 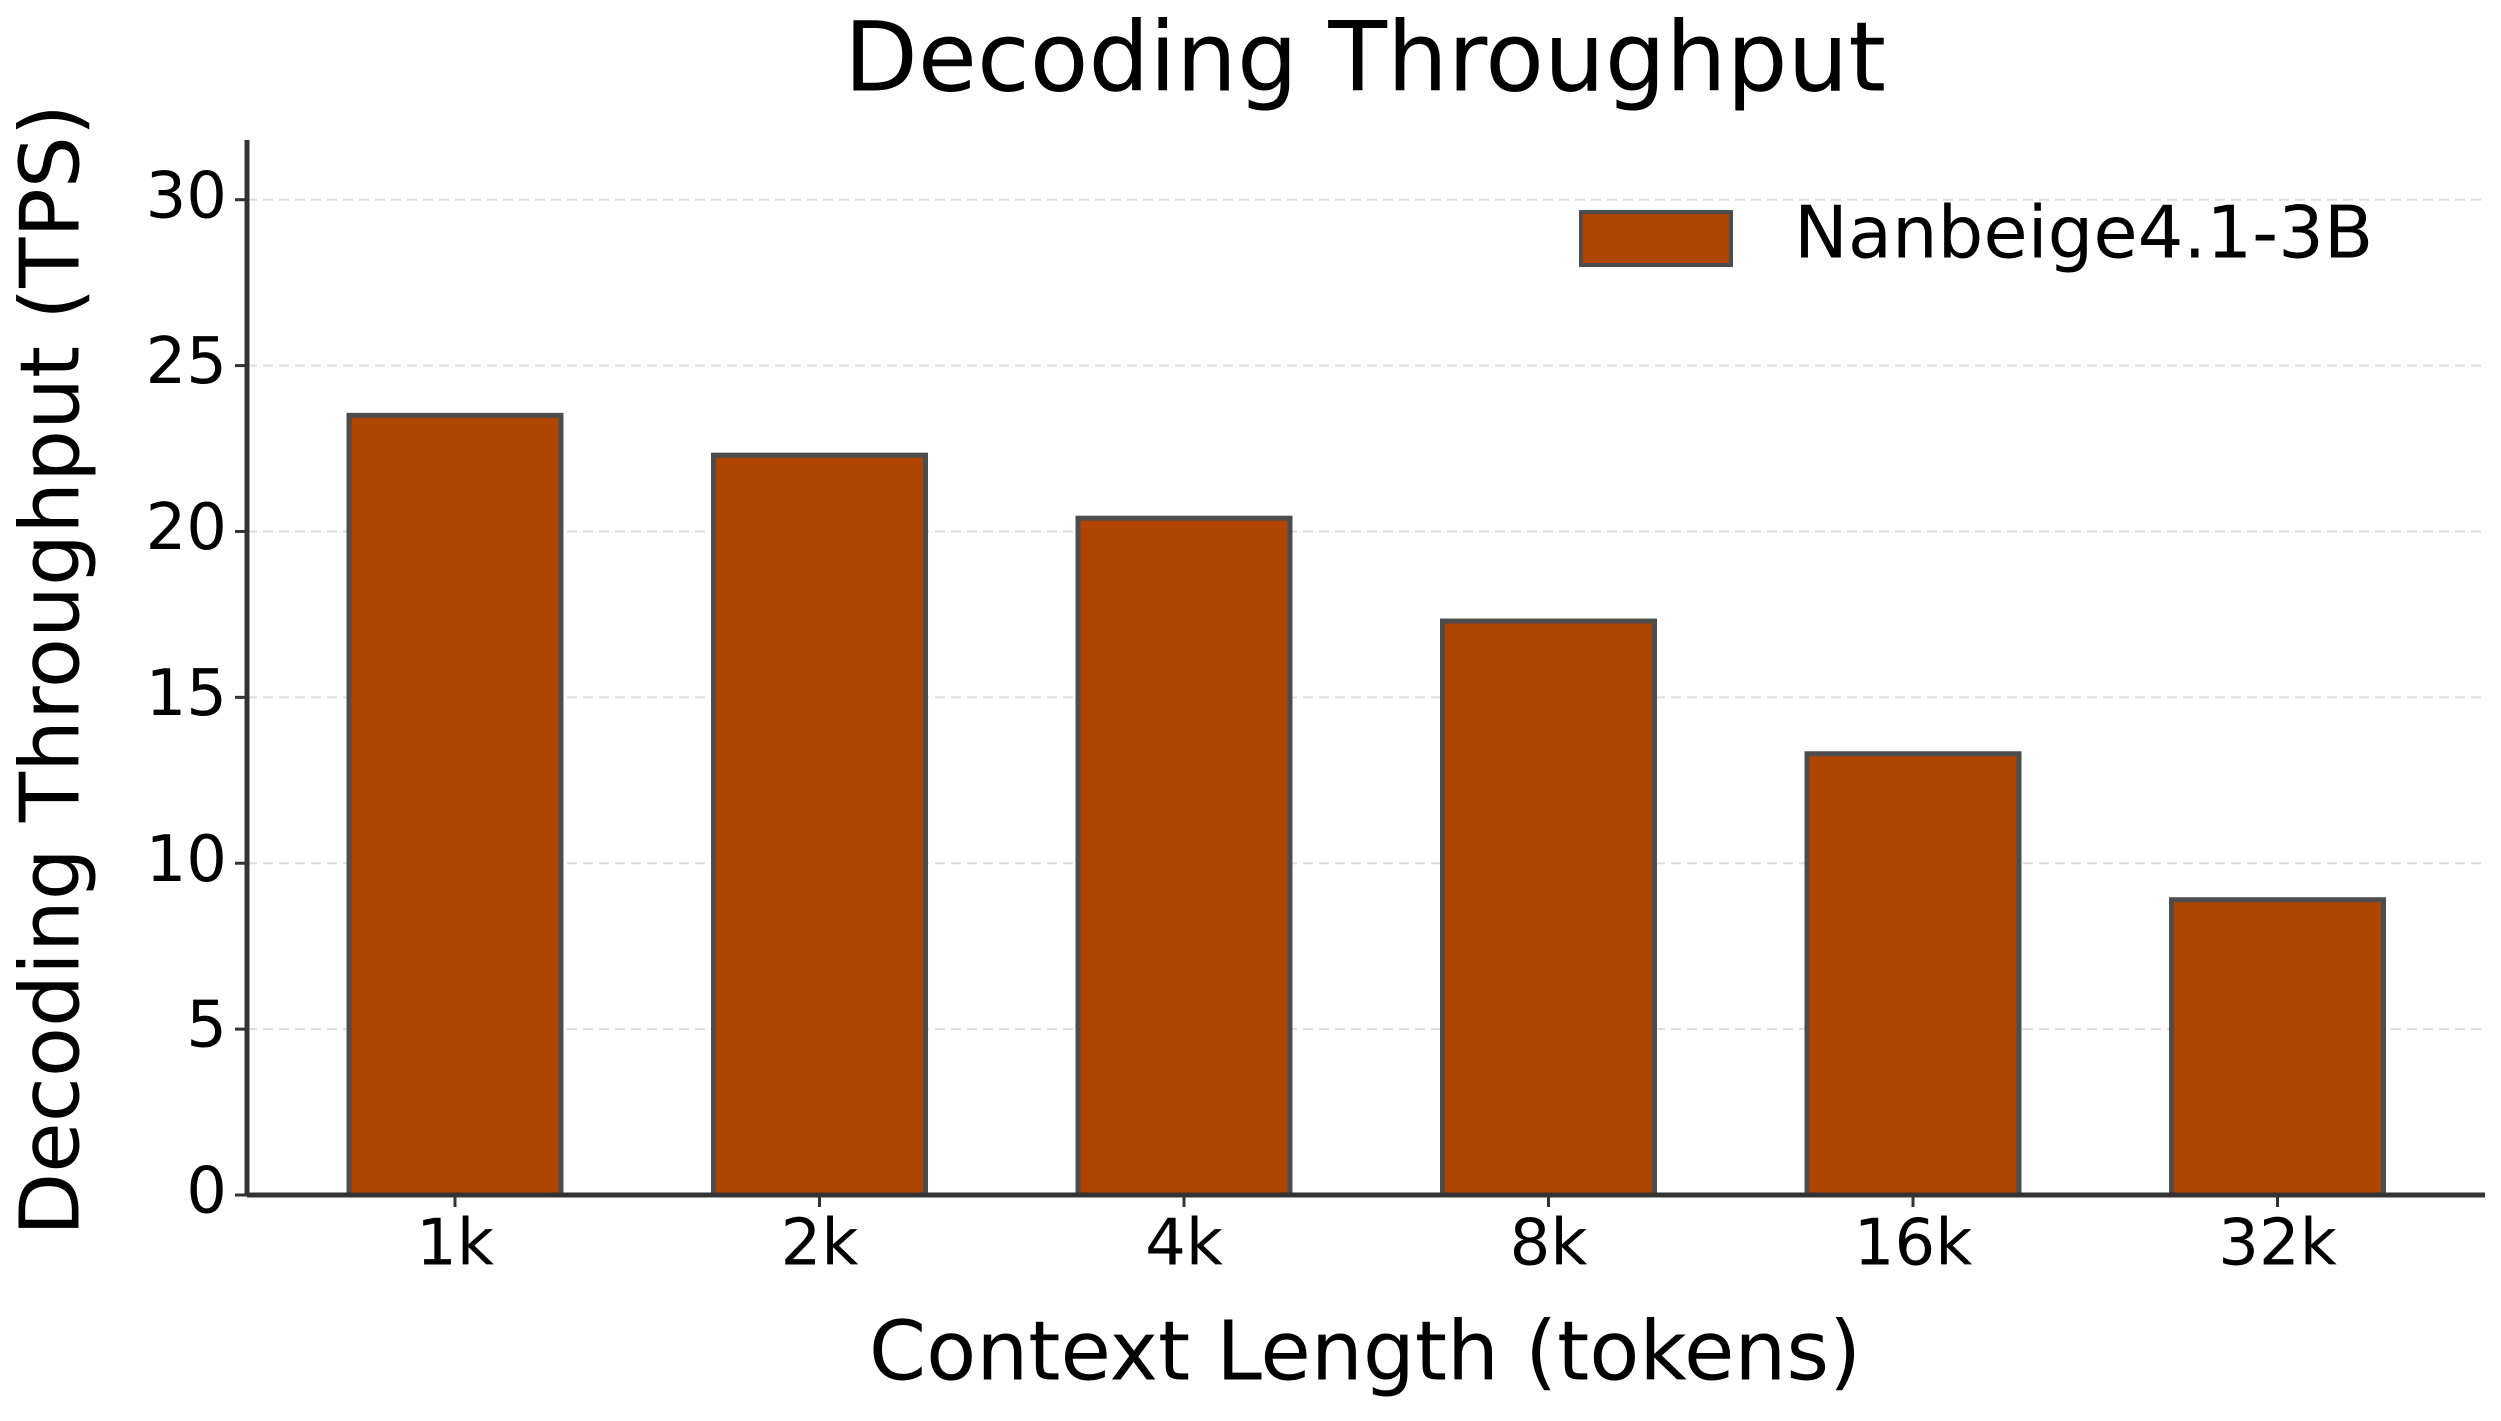 I want to click on y-tick-label: 25, so click(x=186, y=362).